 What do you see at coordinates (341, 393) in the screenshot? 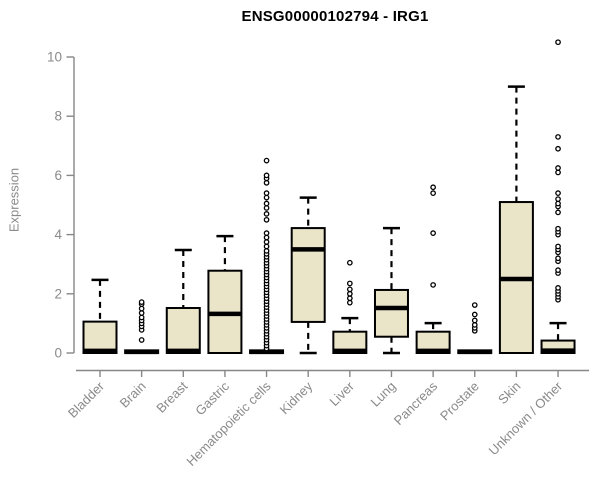
I see `x-tick-label: Liver` at bounding box center [341, 393].